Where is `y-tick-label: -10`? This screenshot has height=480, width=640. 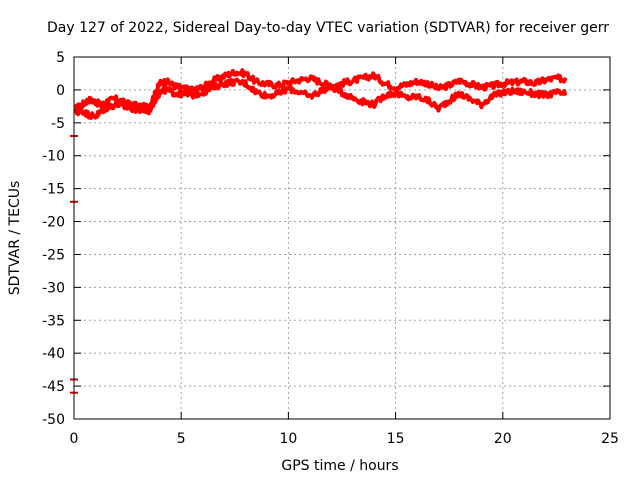
y-tick-label: -10 is located at coordinates (53, 157).